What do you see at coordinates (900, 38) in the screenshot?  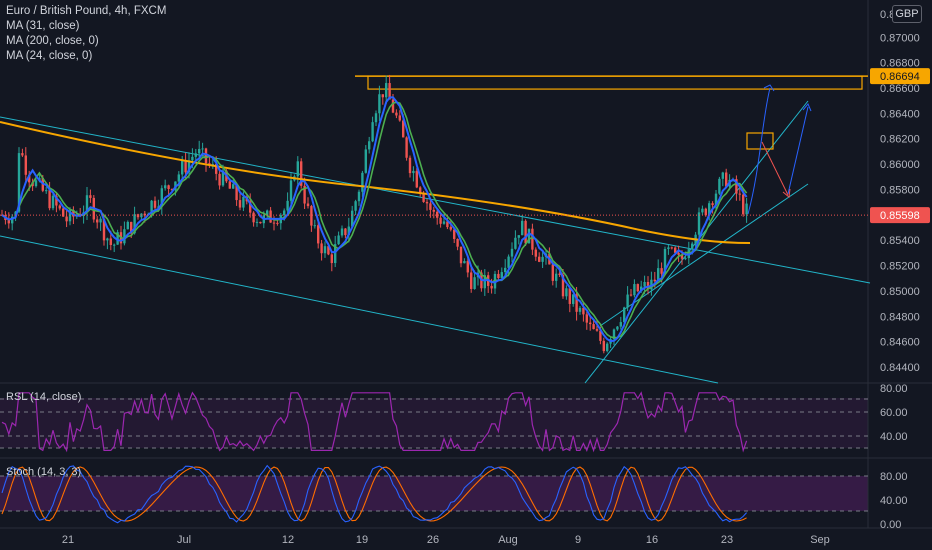 I see `price-tick-label: 0.87000` at bounding box center [900, 38].